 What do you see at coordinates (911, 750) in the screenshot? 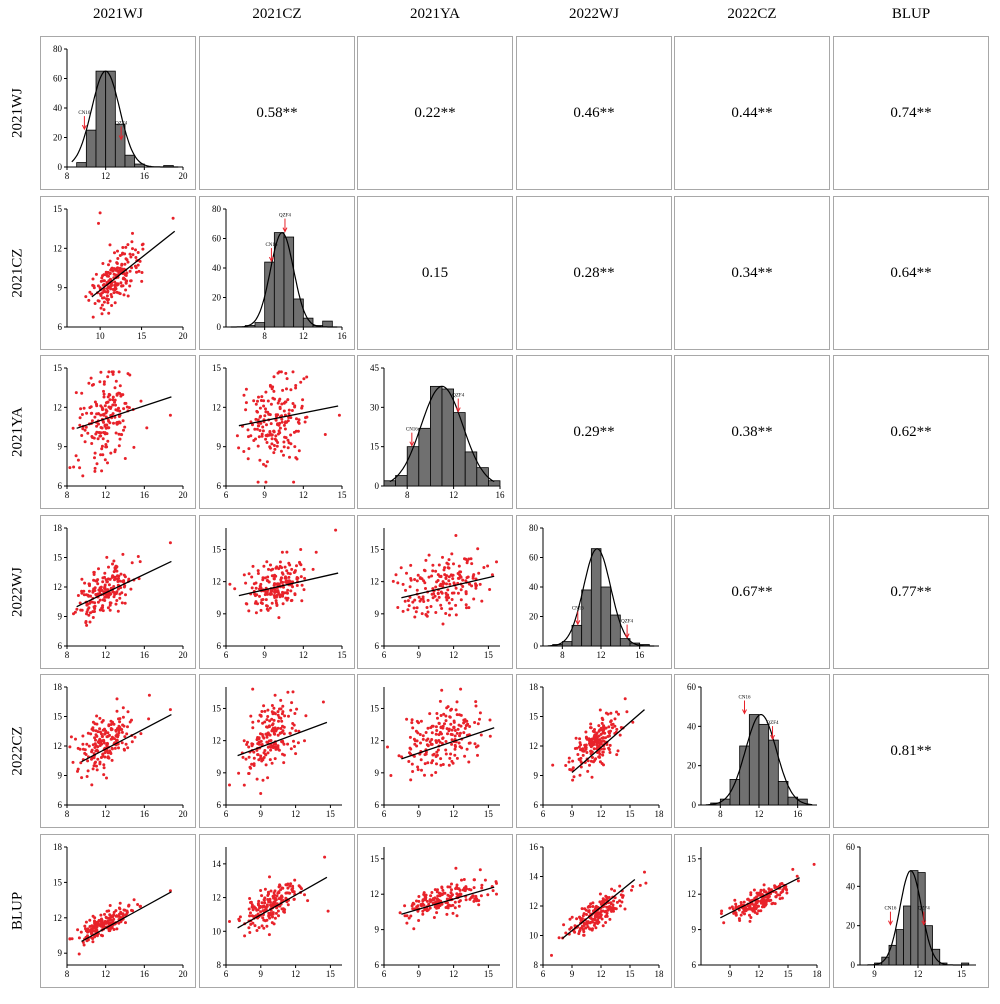
I see `correlation-coefficient: 0.81**` at bounding box center [911, 750].